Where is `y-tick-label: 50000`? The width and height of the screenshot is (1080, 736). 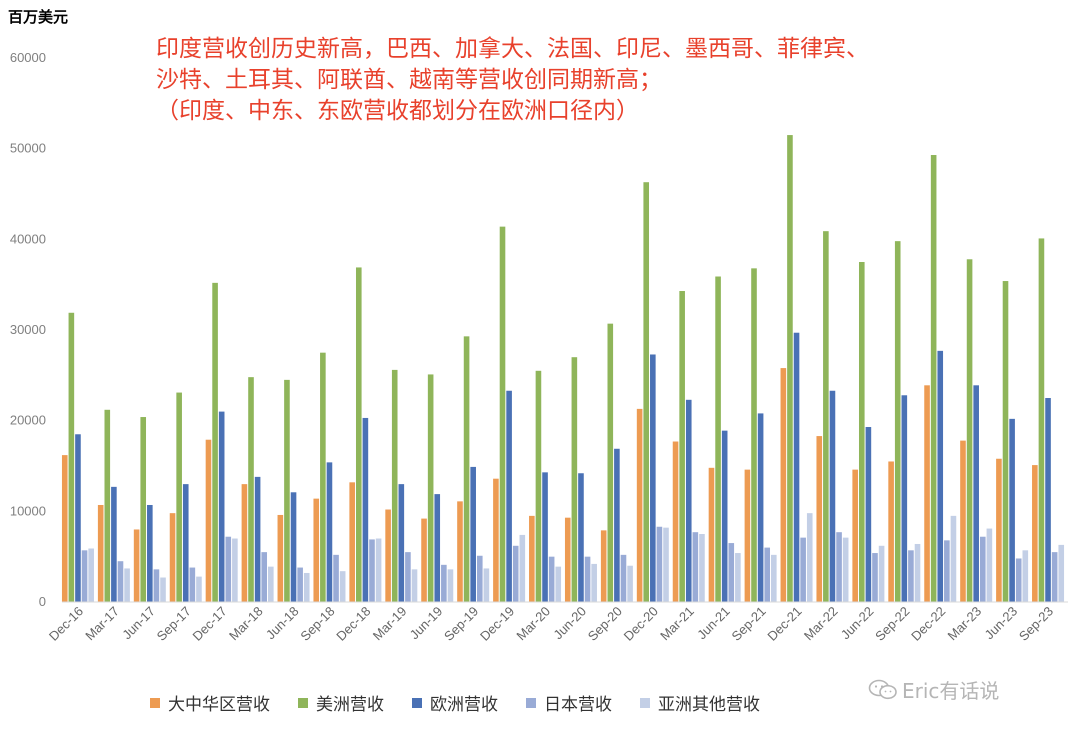
y-tick-label: 50000 is located at coordinates (28, 148).